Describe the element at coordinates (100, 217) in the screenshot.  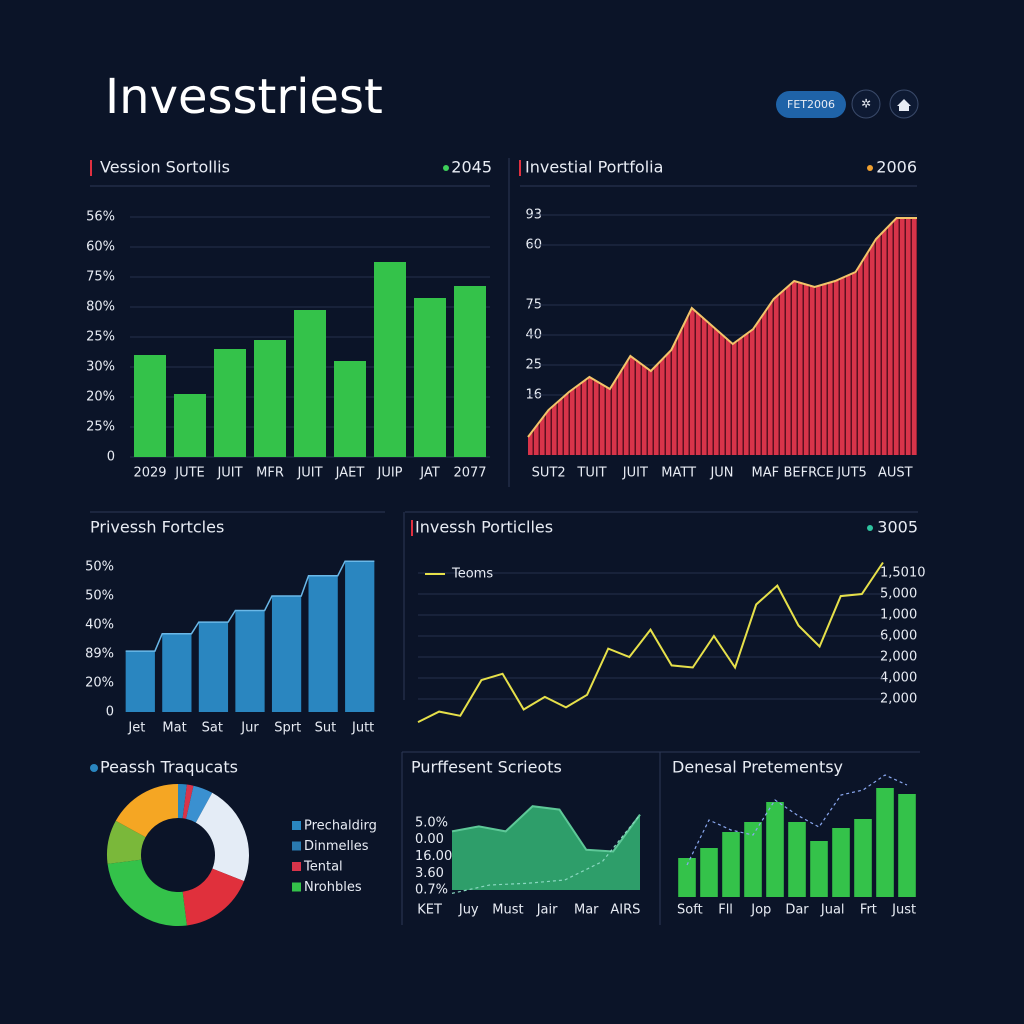
I see `y-tick-label: 56%` at that location.